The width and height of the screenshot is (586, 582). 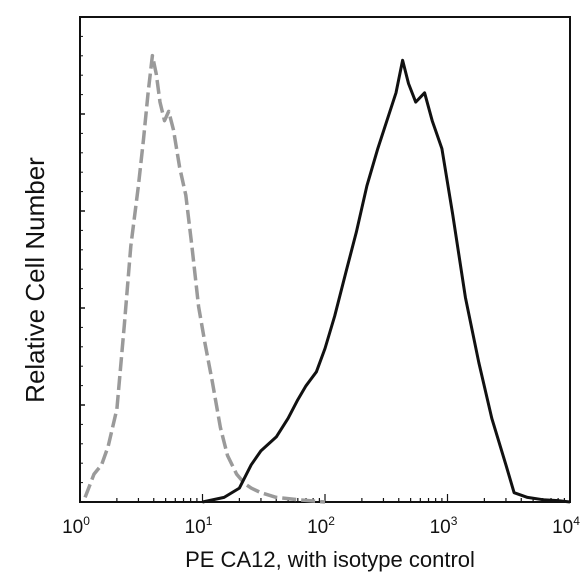 I want to click on x-tick-label: 10¹, so click(x=199, y=526).